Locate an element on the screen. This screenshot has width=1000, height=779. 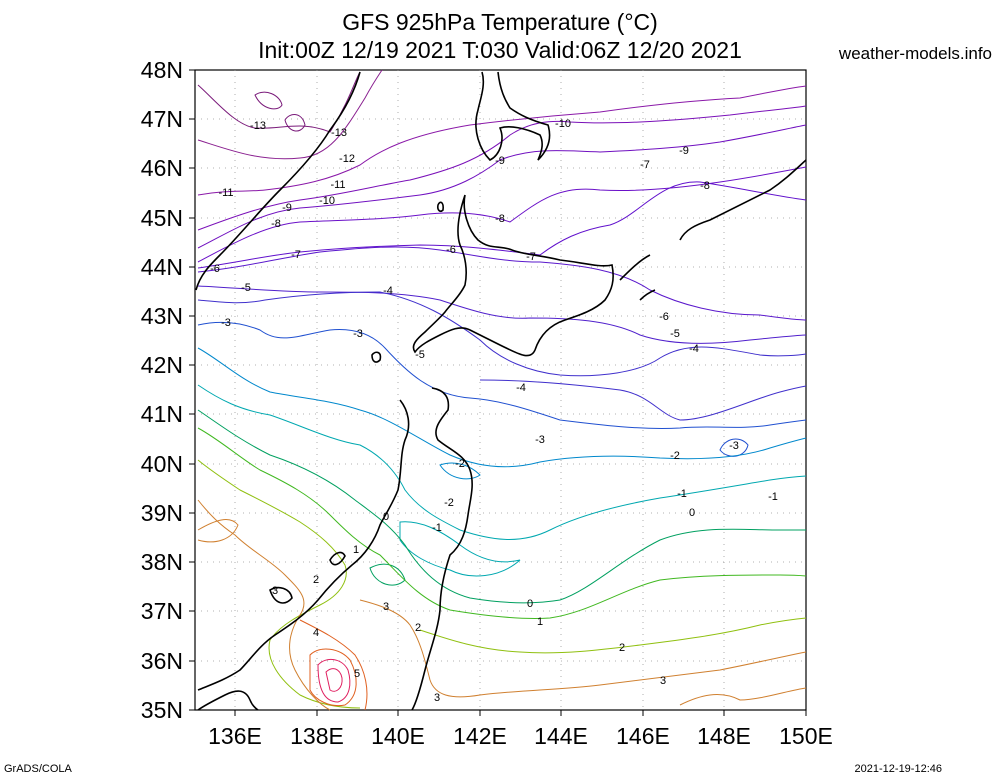
isotherm-p5 is located at coordinates (334, 680).